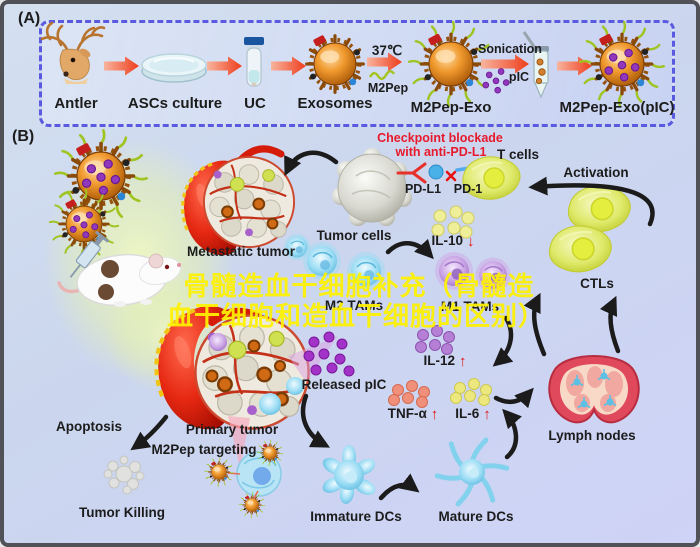 The height and width of the screenshot is (547, 700). What do you see at coordinates (359, 287) in the screenshot?
I see `watermark-line1: 骨髓造血干细胞补充（骨髓造` at bounding box center [359, 287].